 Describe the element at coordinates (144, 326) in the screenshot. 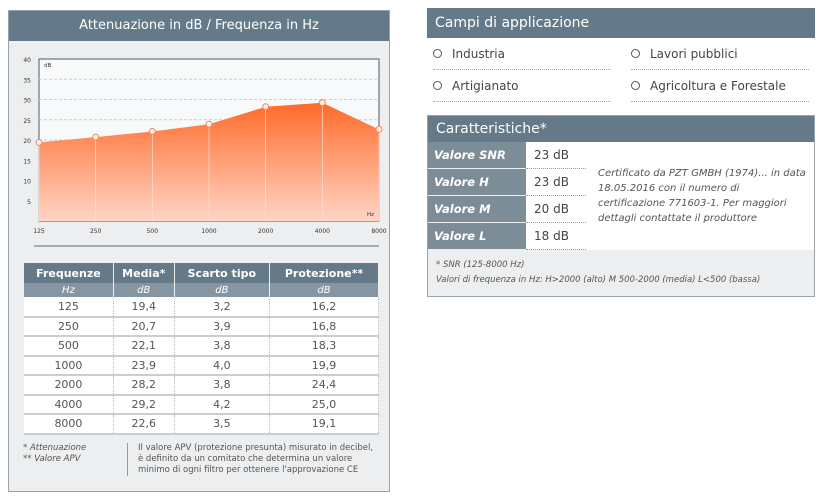

I see `table-cell: 20,7` at that location.